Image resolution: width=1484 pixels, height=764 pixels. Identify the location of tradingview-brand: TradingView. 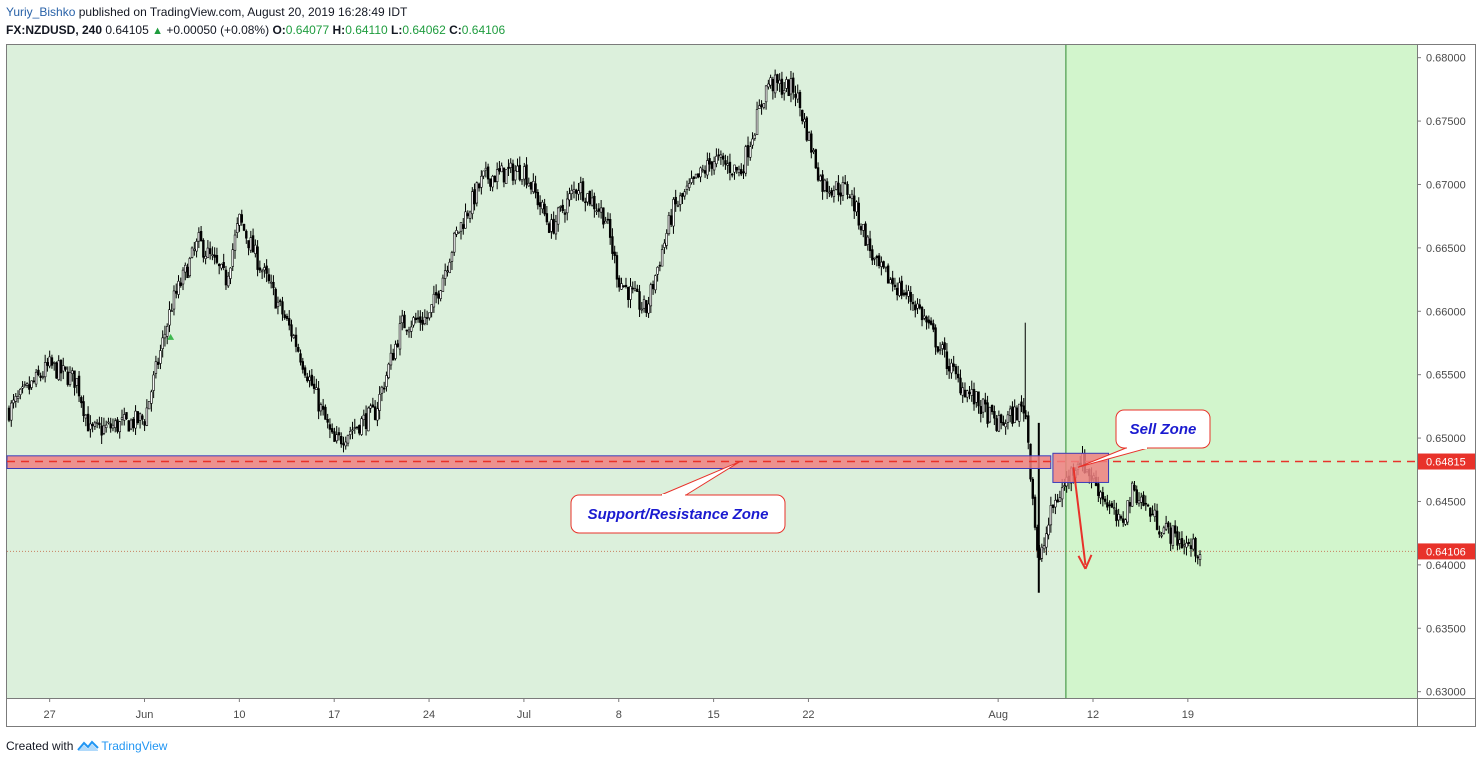
(134, 746).